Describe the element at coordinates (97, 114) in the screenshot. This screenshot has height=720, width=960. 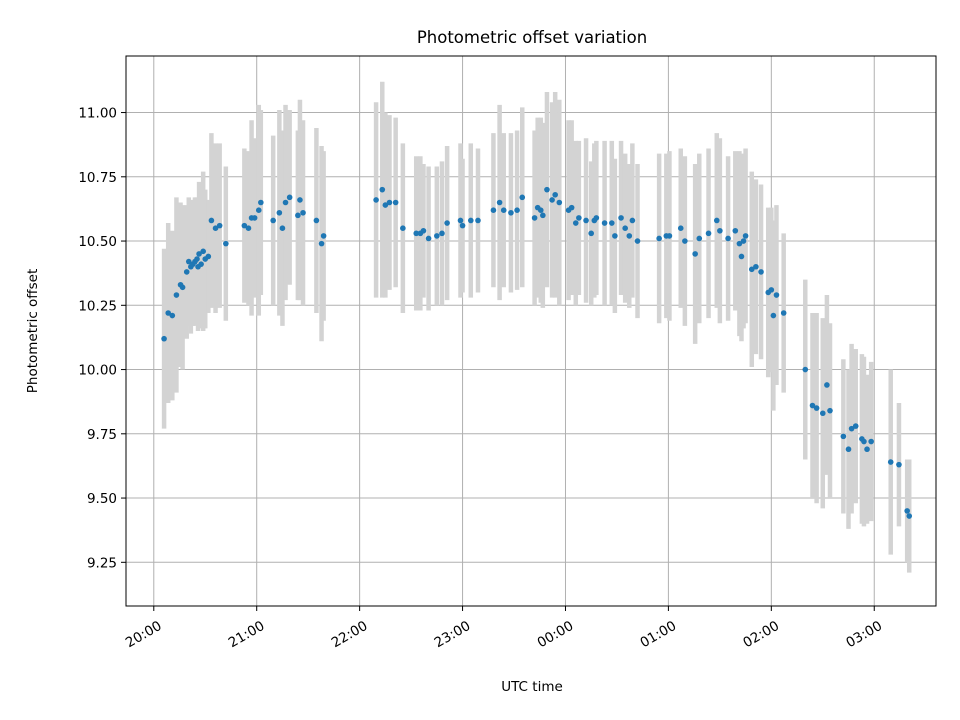
I see `y-tick-label: 11.00` at that location.